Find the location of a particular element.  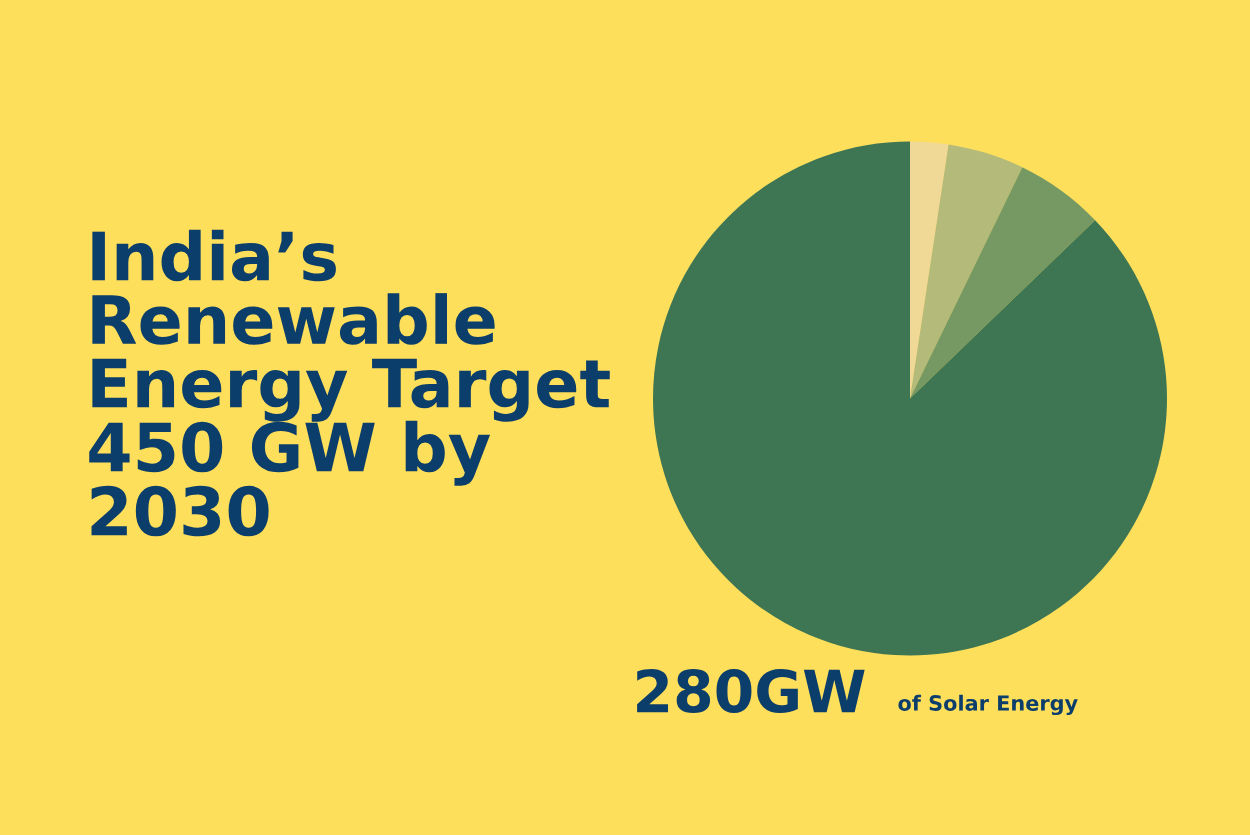

text: 280GW is located at coordinates (751, 691).